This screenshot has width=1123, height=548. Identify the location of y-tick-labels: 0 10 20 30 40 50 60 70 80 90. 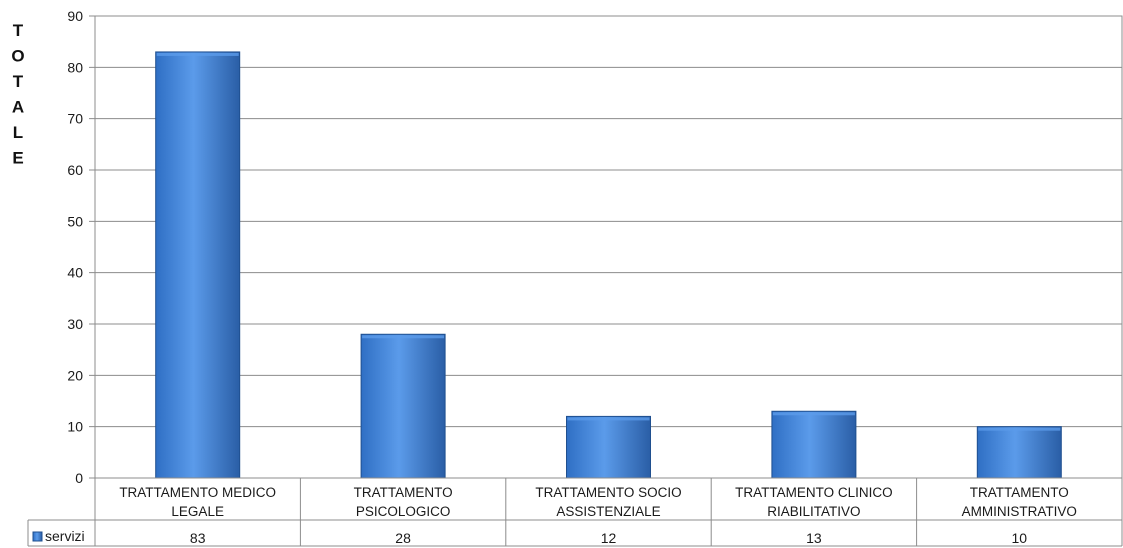
(75, 247).